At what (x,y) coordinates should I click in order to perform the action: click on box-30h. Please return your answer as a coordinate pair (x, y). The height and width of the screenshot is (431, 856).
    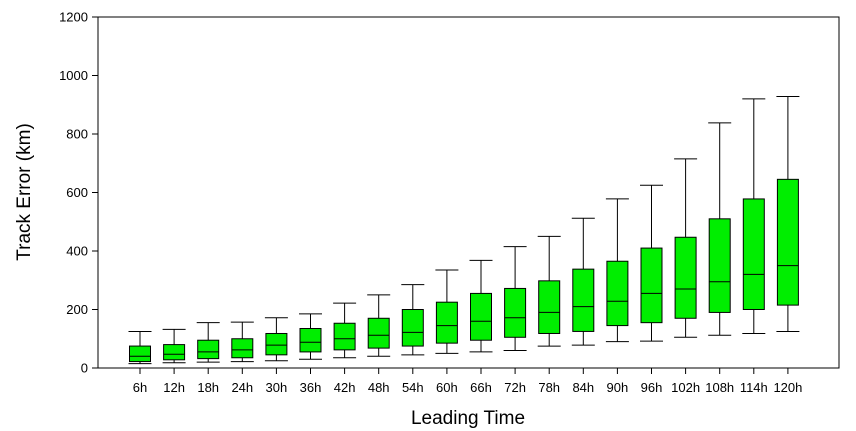
    Looking at the image, I should click on (276, 339).